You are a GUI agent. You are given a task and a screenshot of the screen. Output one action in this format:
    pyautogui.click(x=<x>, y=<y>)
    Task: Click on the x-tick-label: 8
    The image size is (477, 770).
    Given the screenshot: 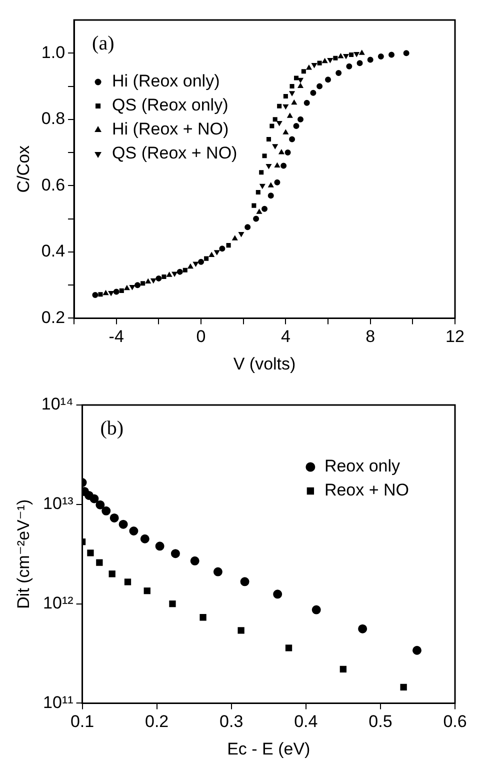 What is the action you would take?
    pyautogui.click(x=371, y=336)
    